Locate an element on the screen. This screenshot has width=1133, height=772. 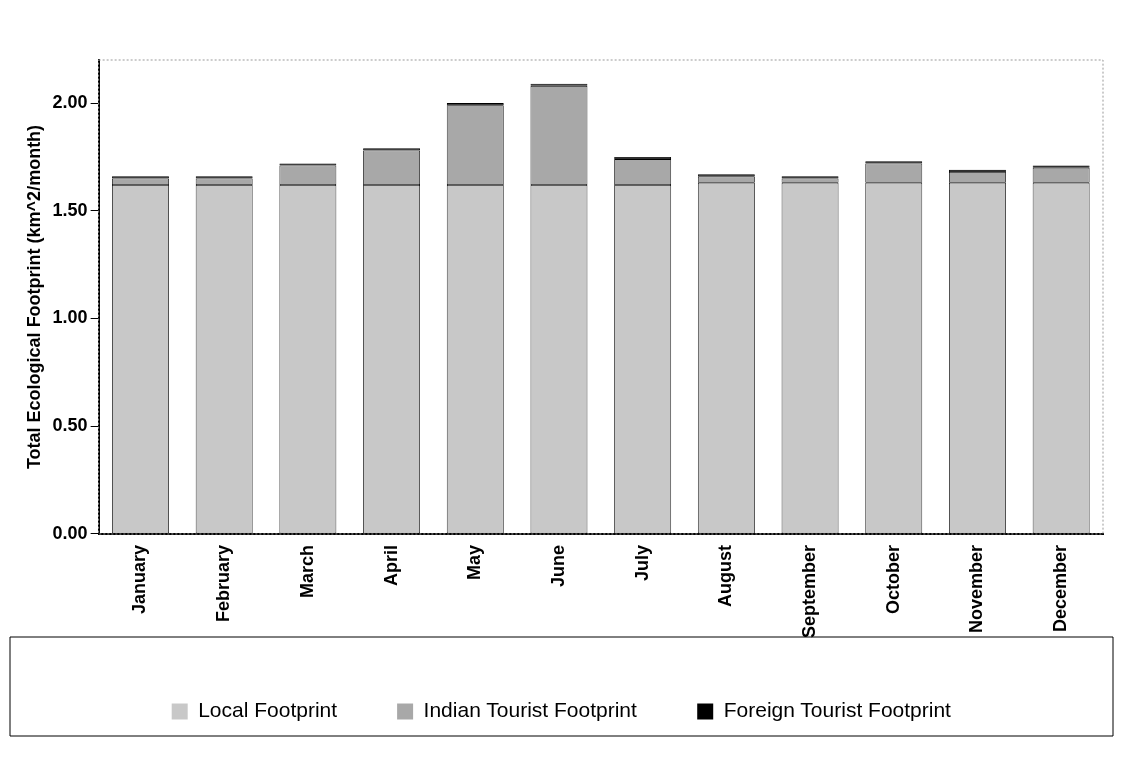
x-tick-label: January is located at coordinates (139, 579).